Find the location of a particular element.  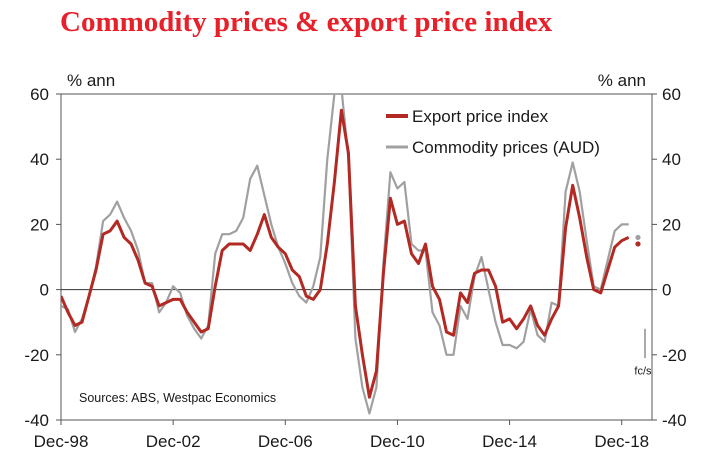

legend-label: Export price index is located at coordinates (480, 116).